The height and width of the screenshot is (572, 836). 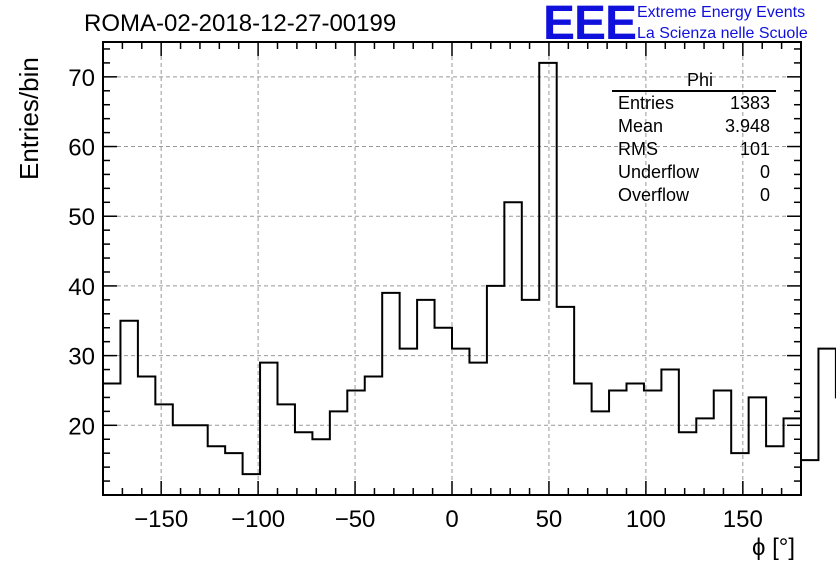 I want to click on x-tick-label: −150, so click(x=161, y=519).